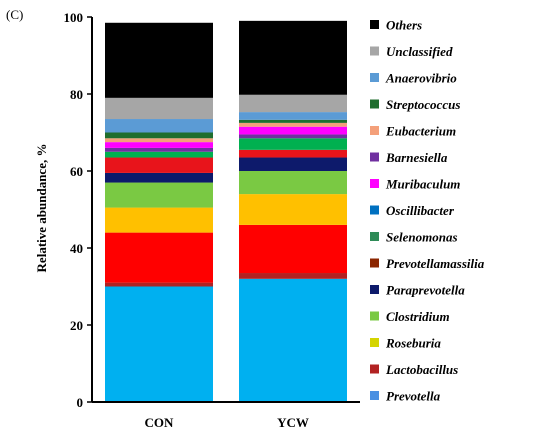 The width and height of the screenshot is (550, 435). Describe the element at coordinates (293, 116) in the screenshot. I see `bar-ycw-anaerovibrio` at that location.